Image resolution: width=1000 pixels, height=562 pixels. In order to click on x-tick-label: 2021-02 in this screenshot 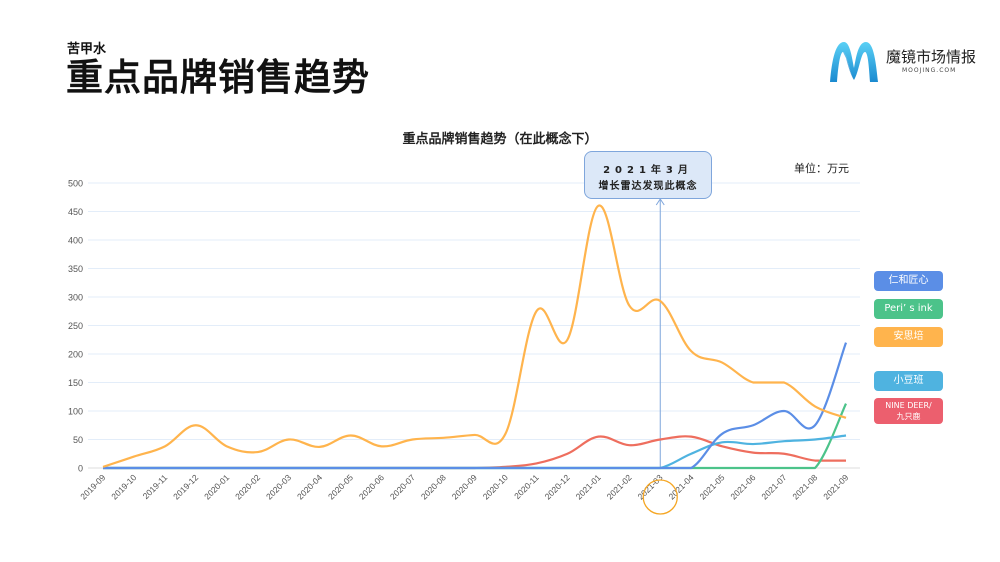, I will do `click(619, 486)`.